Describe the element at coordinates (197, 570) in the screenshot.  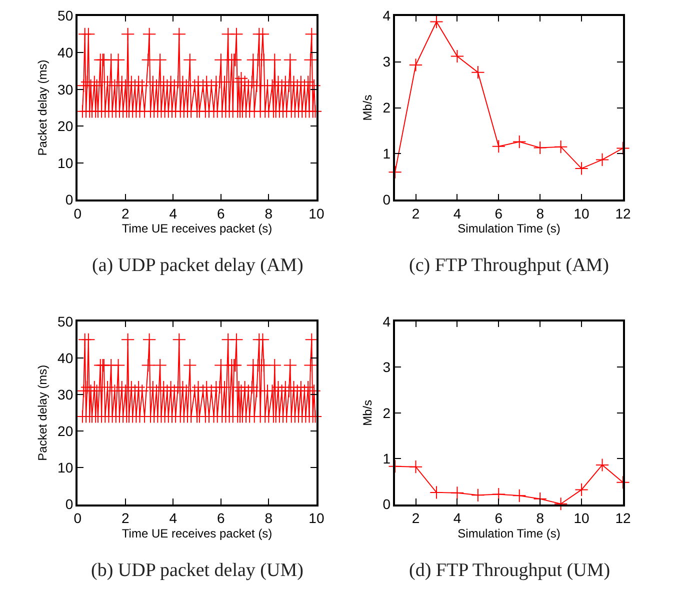
I see `text: (b) UDP packet delay (UM)` at that location.